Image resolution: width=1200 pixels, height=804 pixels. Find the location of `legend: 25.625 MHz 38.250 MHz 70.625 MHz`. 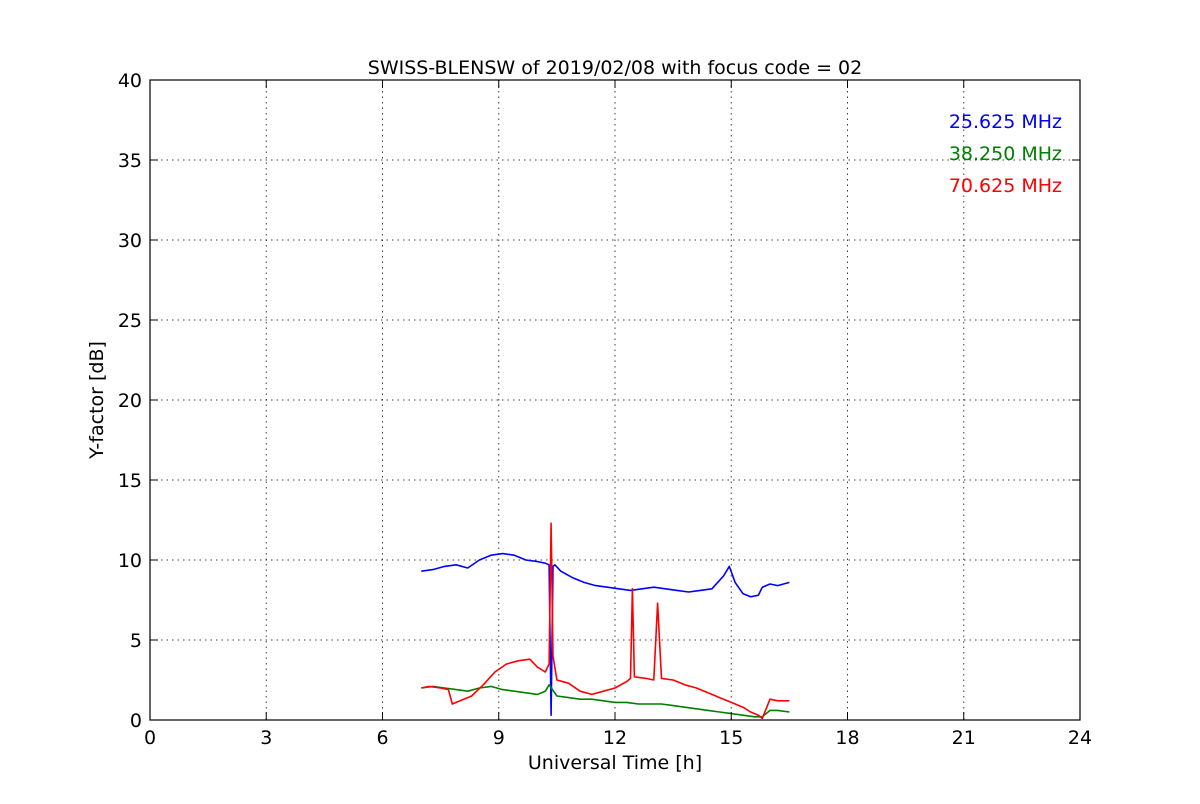

legend: 25.625 MHz 38.250 MHz 70.625 MHz is located at coordinates (1005, 154).